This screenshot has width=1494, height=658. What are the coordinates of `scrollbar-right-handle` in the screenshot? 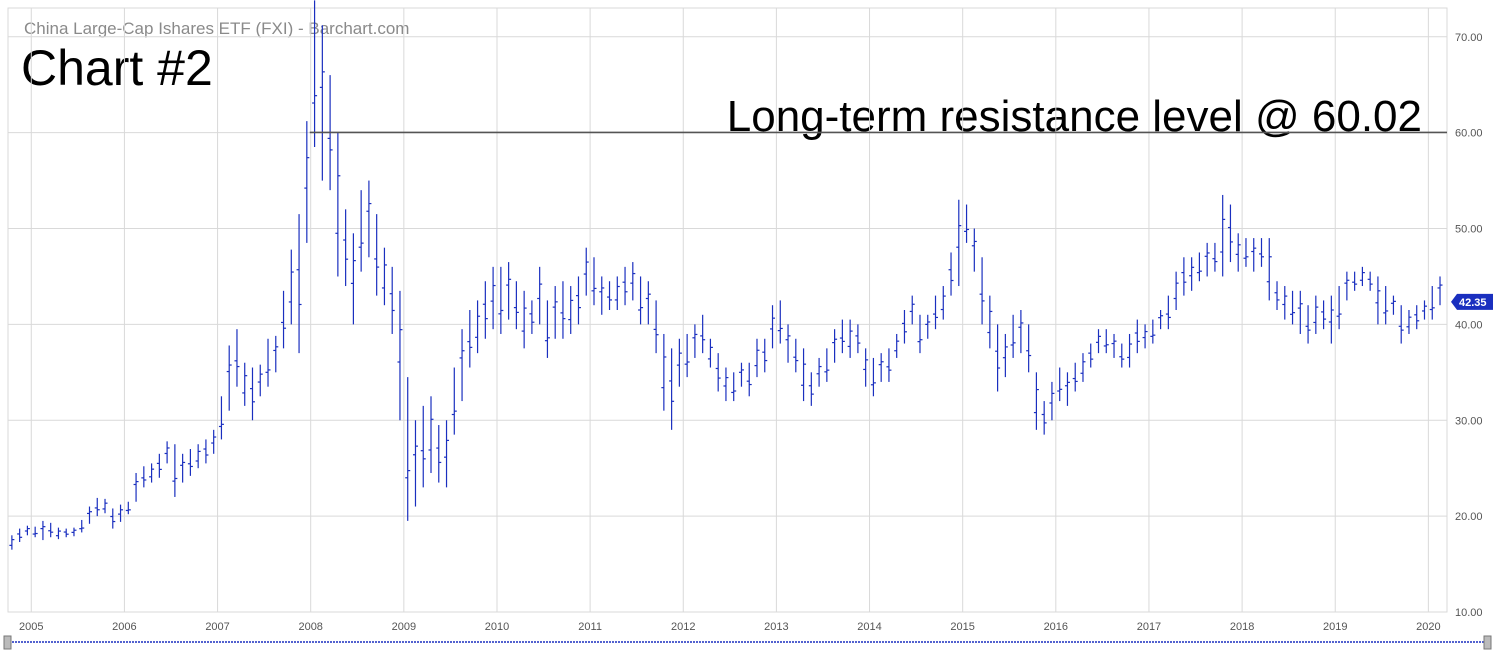 It's located at (1487, 642).